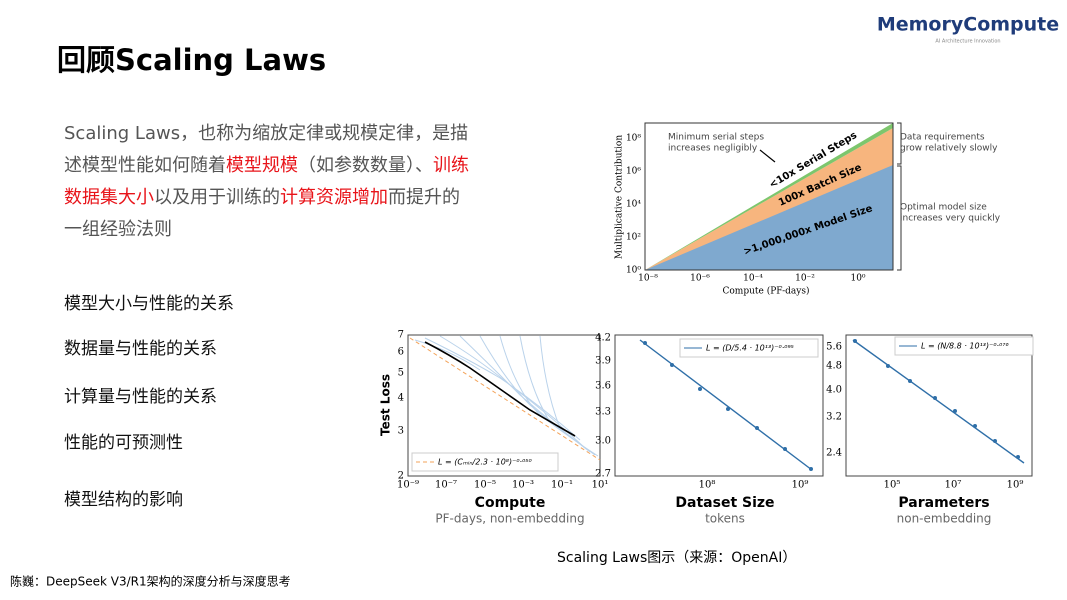 The height and width of the screenshot is (600, 1067). Describe the element at coordinates (753, 279) in the screenshot. I see `x-tick-label: 10⁻⁴` at that location.